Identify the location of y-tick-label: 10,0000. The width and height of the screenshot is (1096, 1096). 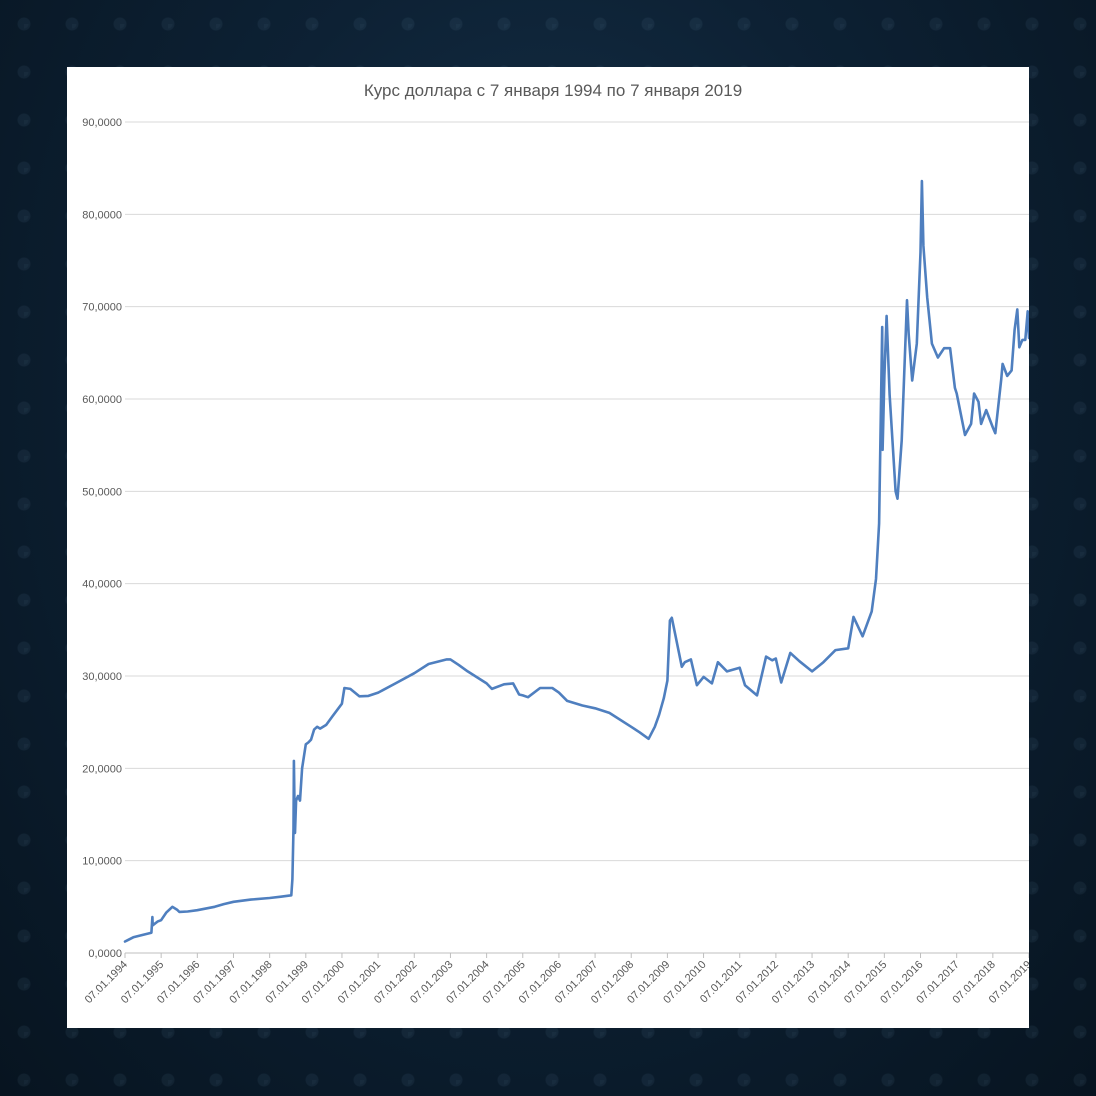
(102, 862).